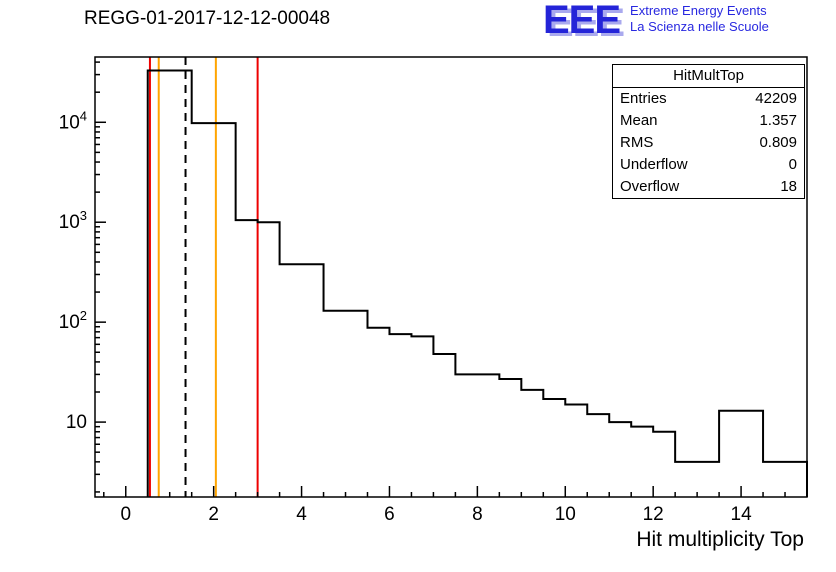 The image size is (836, 572). I want to click on eee-logo-letters: EEE, so click(582, 21).